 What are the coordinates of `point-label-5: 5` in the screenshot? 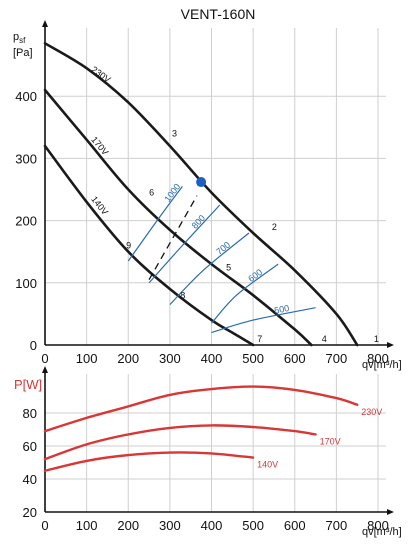 It's located at (228, 267).